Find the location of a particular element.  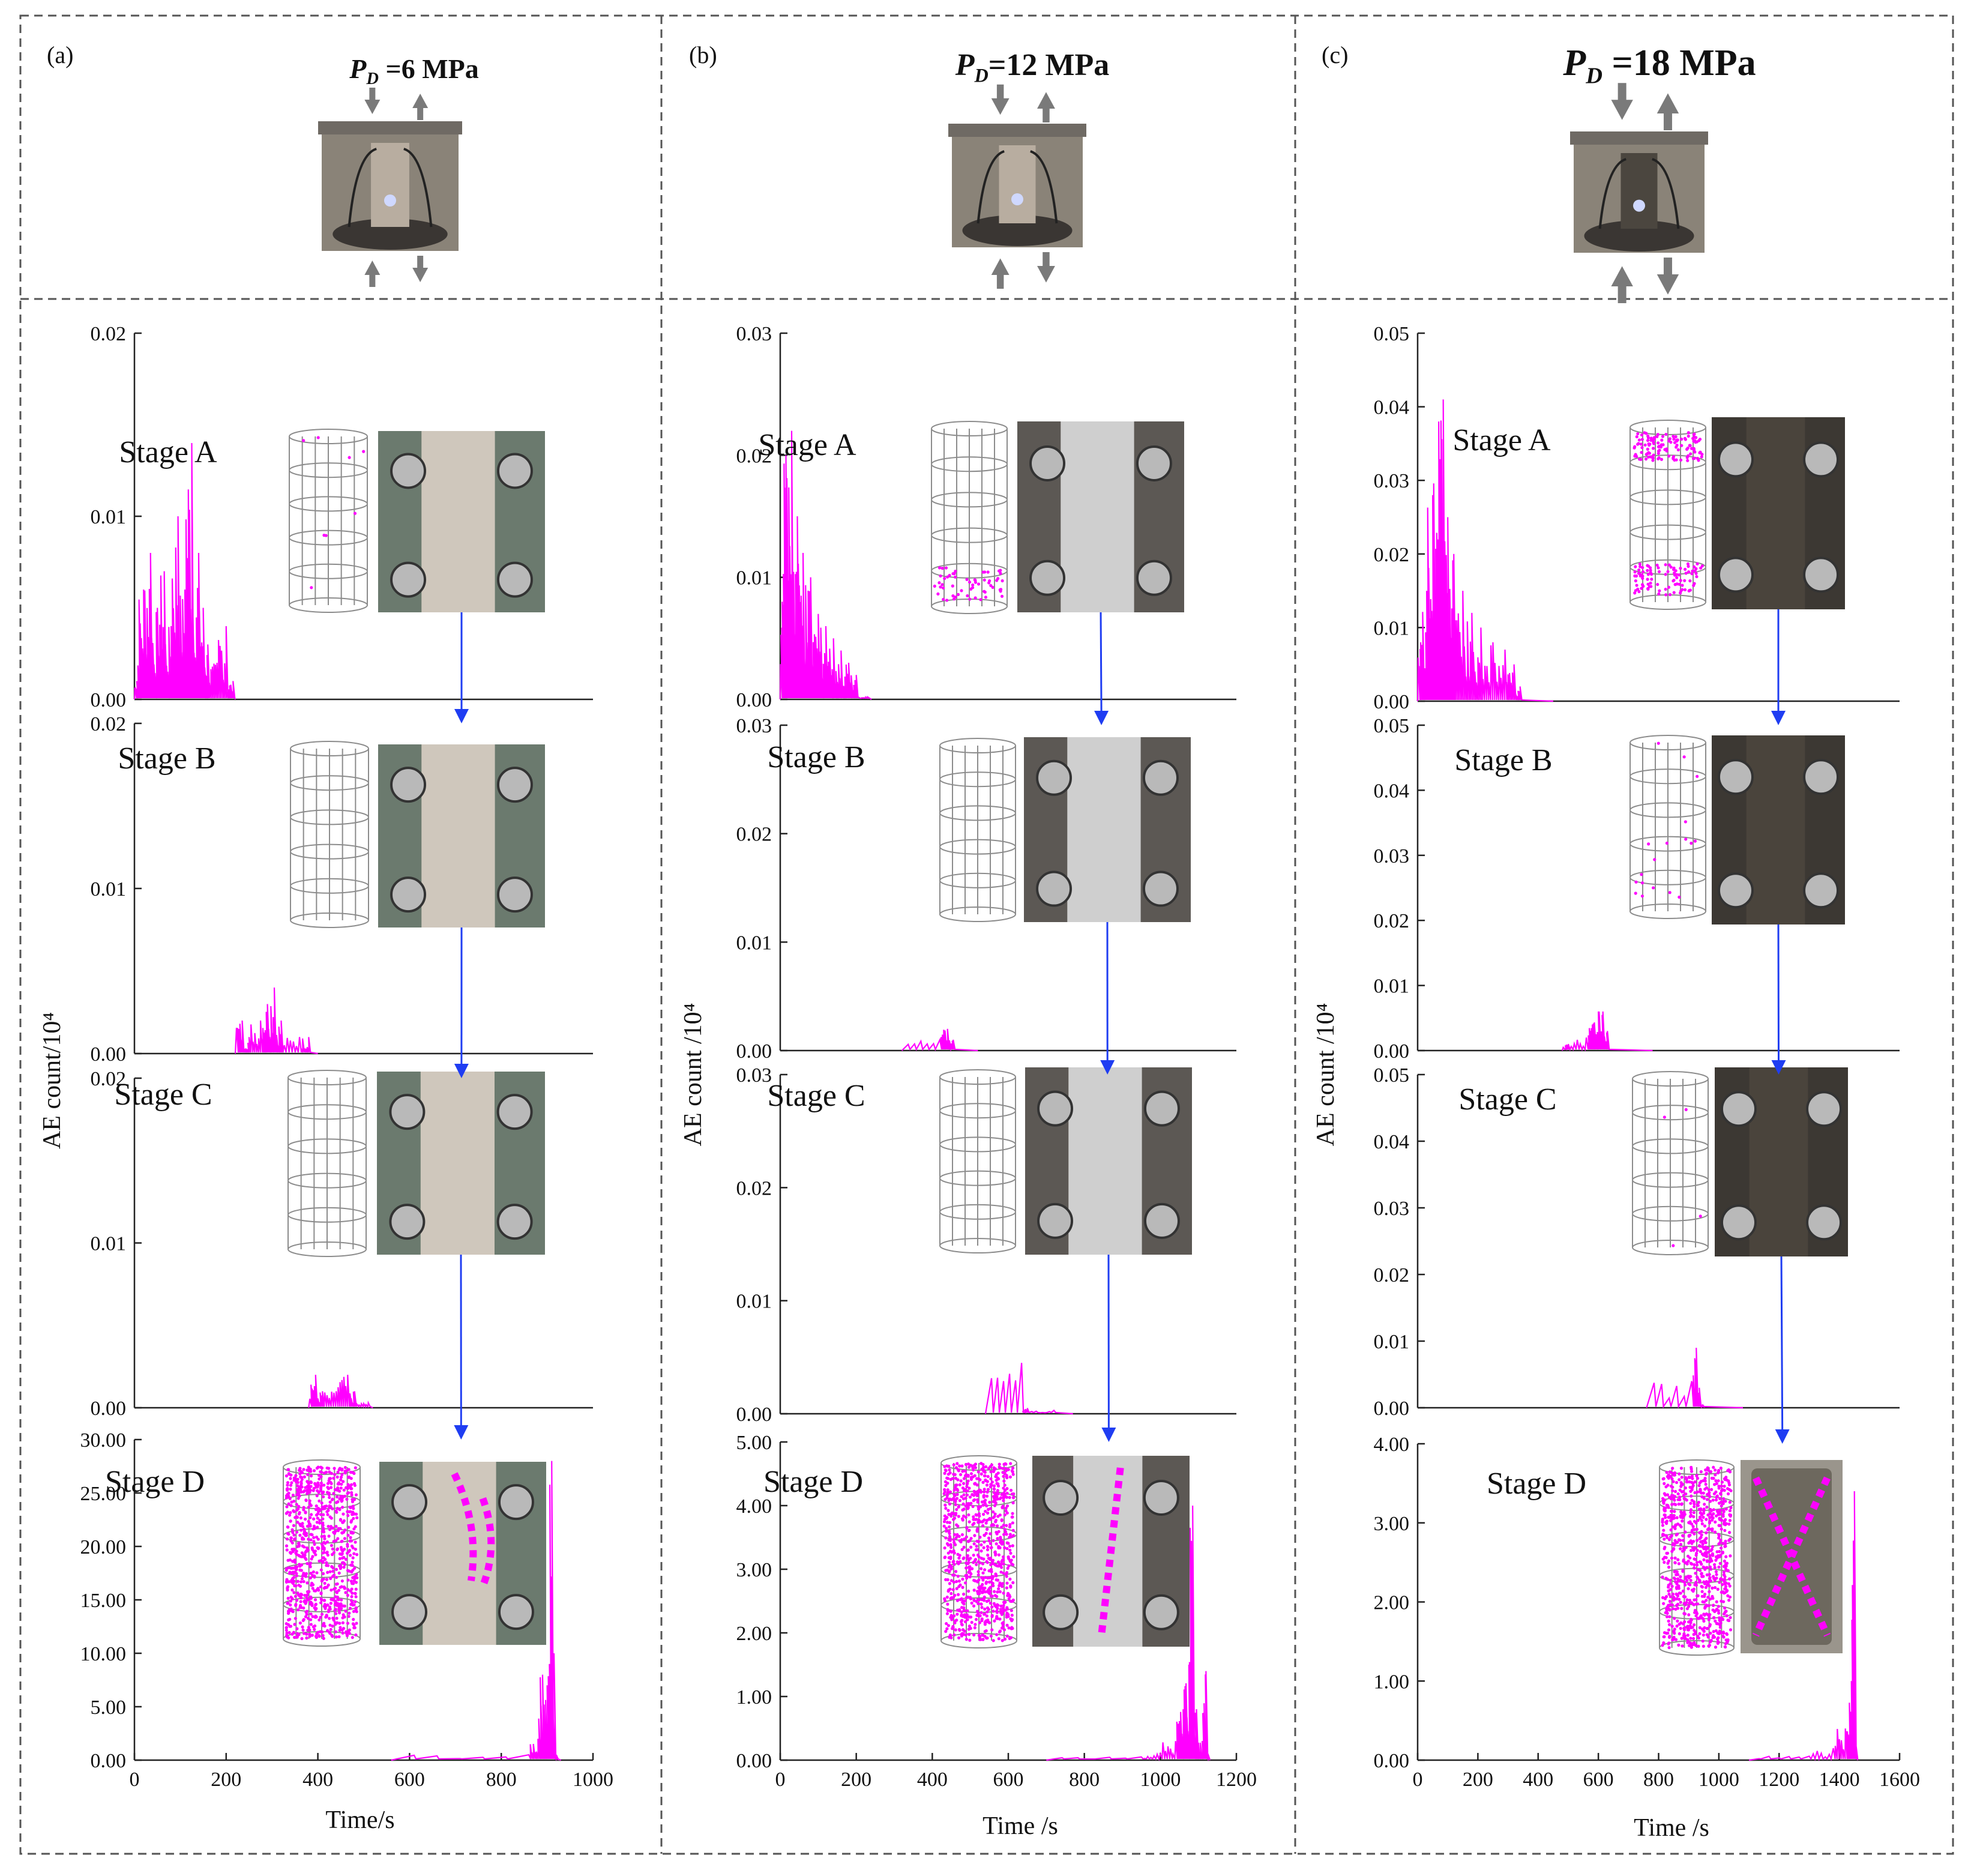

y-tick-label: 0.00 is located at coordinates (1392, 1051).